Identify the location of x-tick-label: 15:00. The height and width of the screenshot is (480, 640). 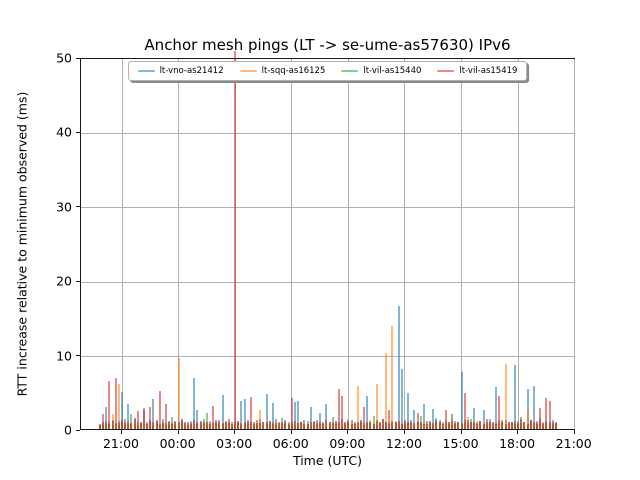
(460, 443).